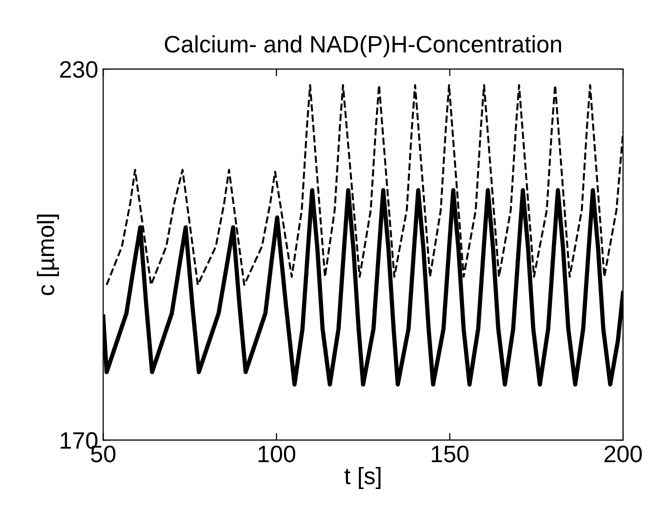 This screenshot has height=519, width=649. I want to click on x-tick-label: 100, so click(277, 454).